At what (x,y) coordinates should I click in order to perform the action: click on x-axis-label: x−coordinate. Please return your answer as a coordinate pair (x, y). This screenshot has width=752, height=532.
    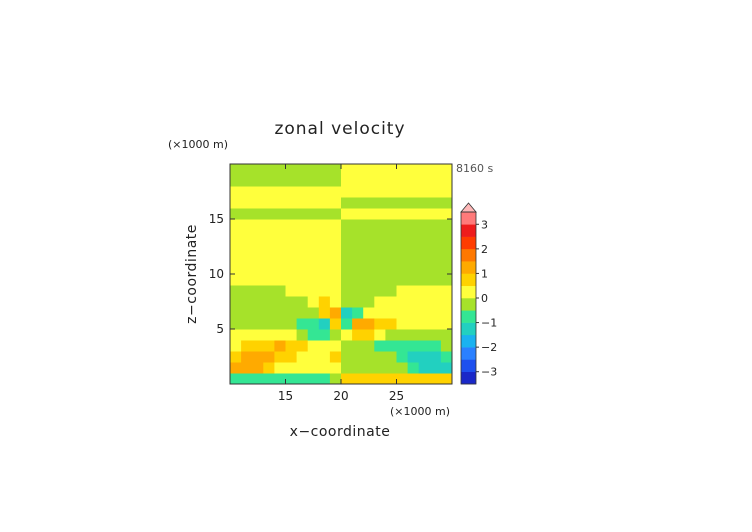
    Looking at the image, I should click on (340, 432).